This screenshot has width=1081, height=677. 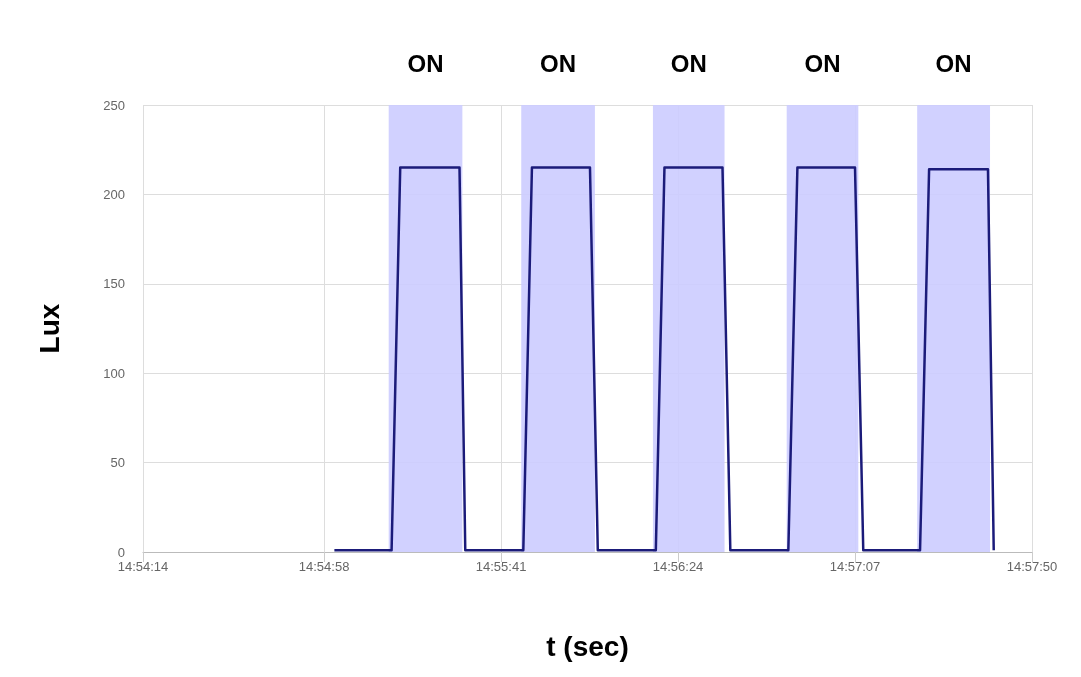 I want to click on x-tick-label: 14:57:50, so click(x=1032, y=566).